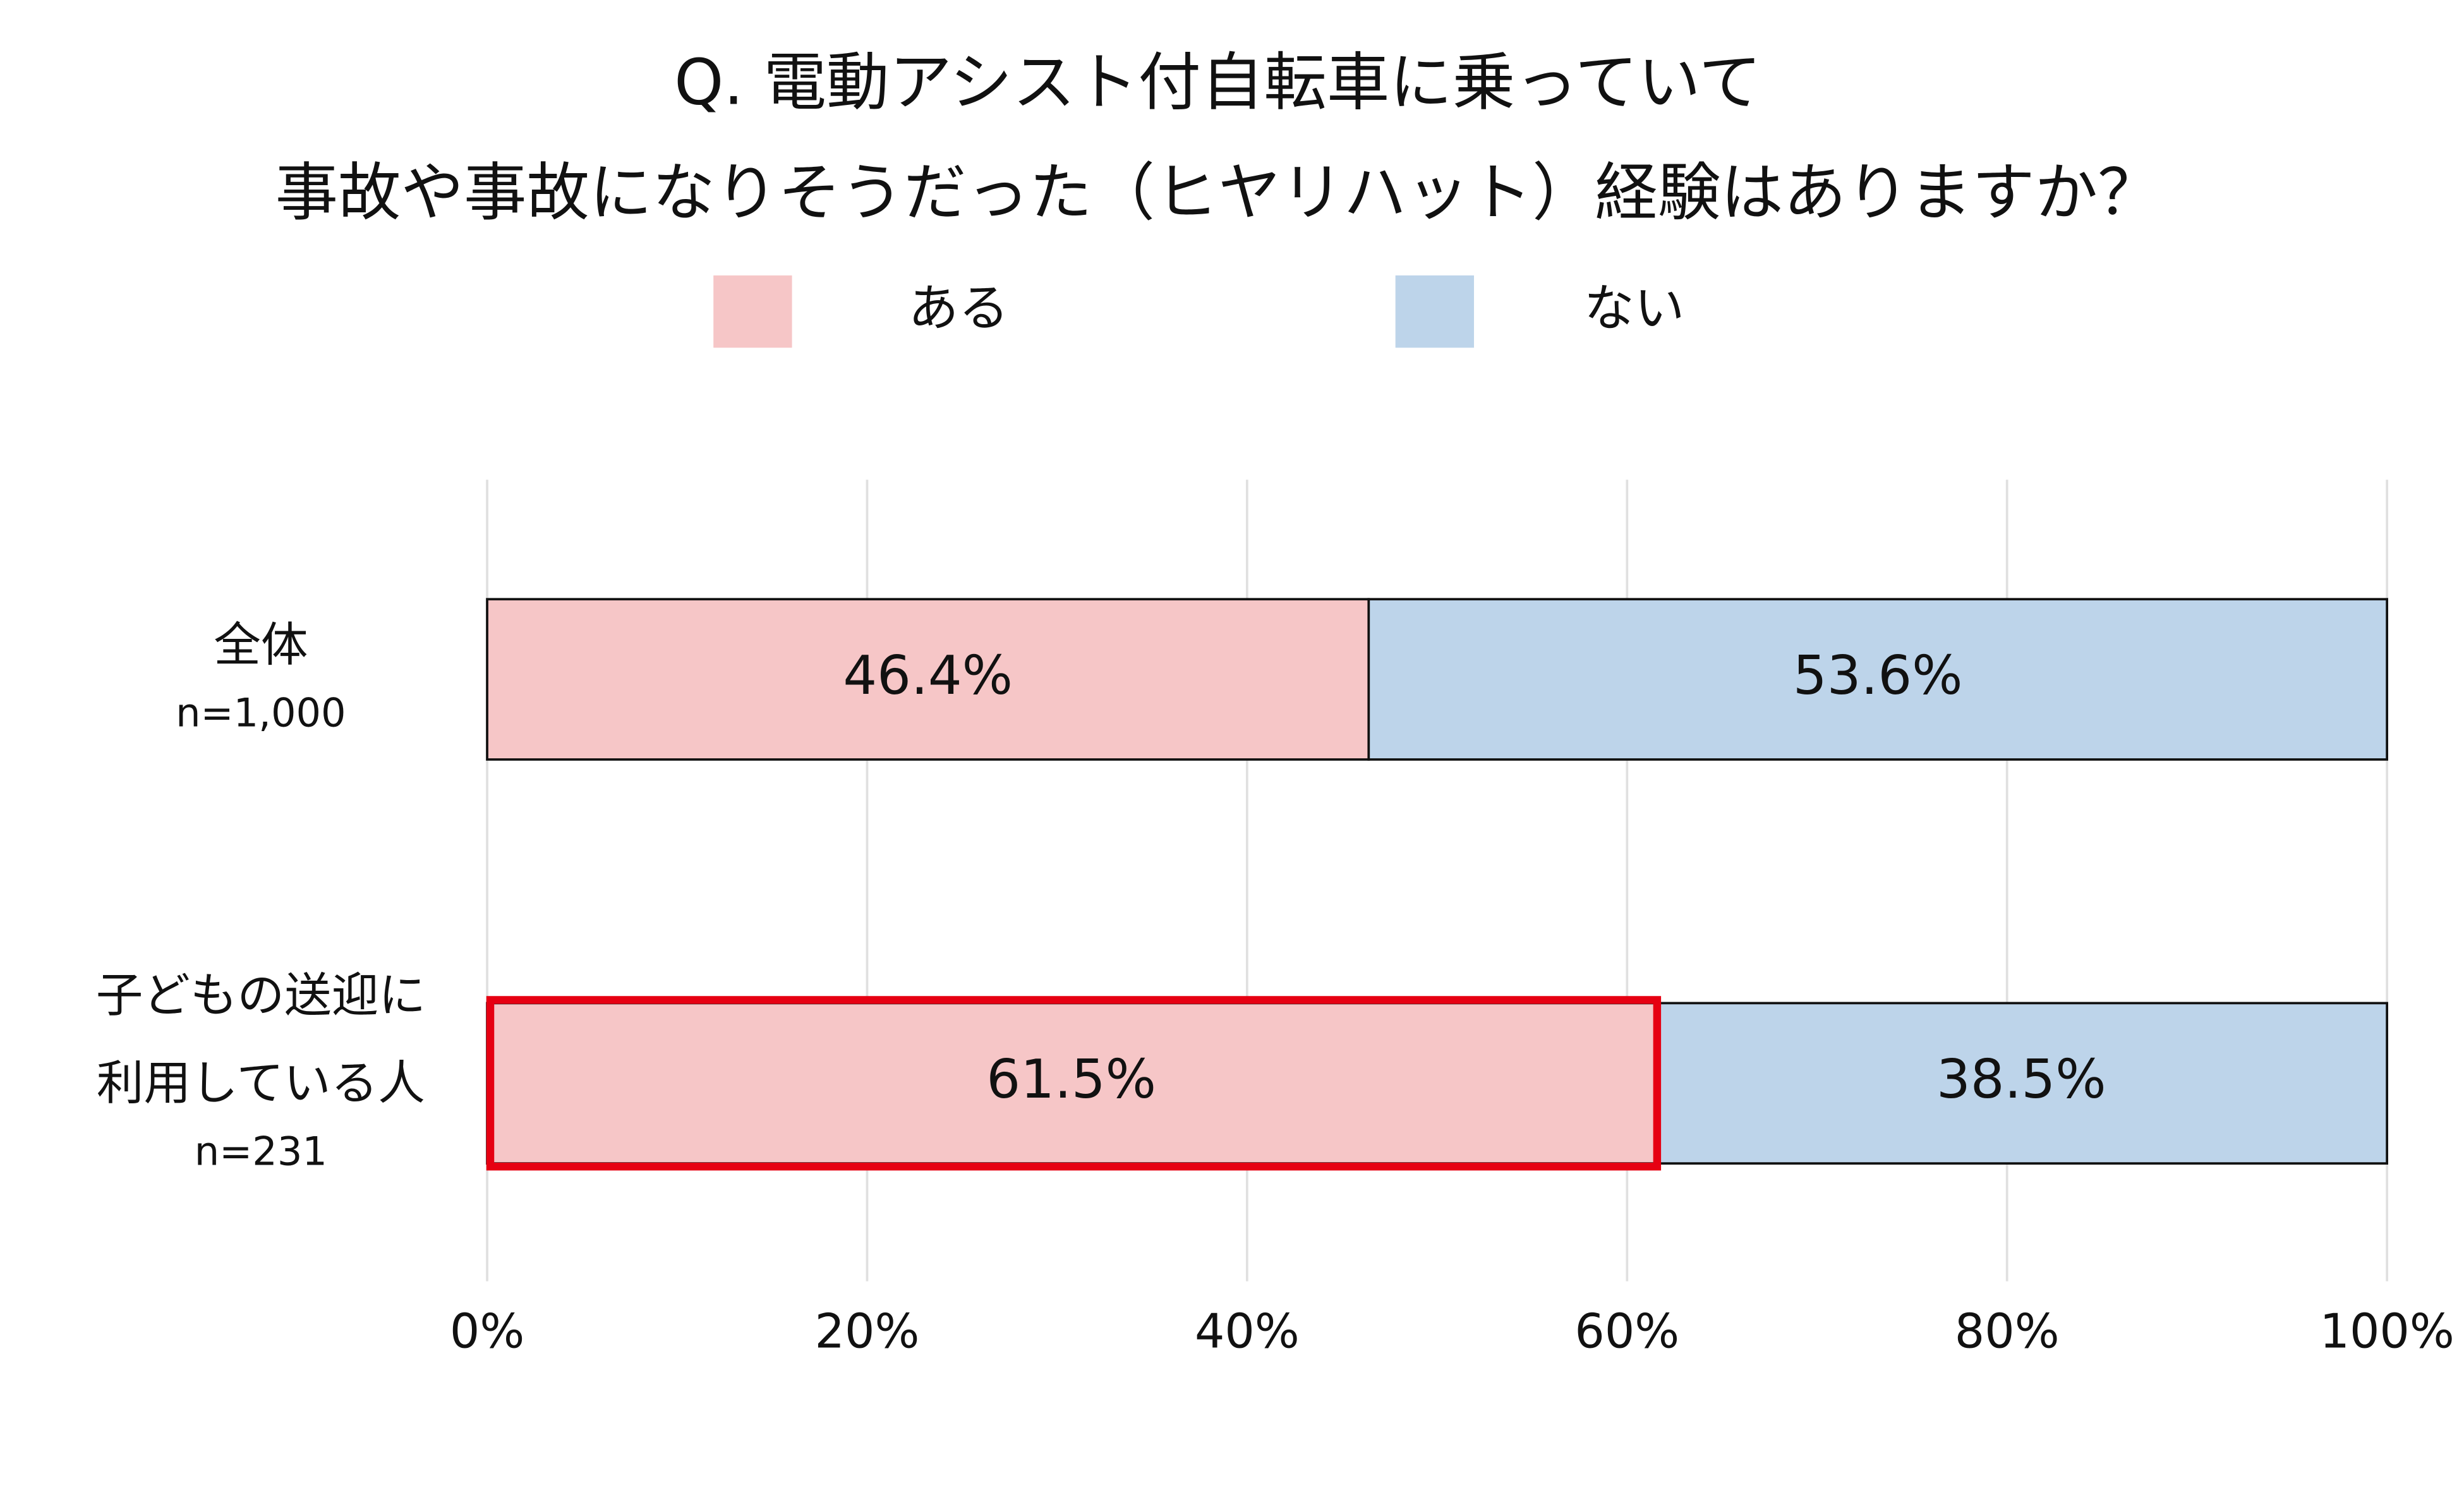 Image resolution: width=2464 pixels, height=1497 pixels. I want to click on legend-label: ある, so click(959, 308).